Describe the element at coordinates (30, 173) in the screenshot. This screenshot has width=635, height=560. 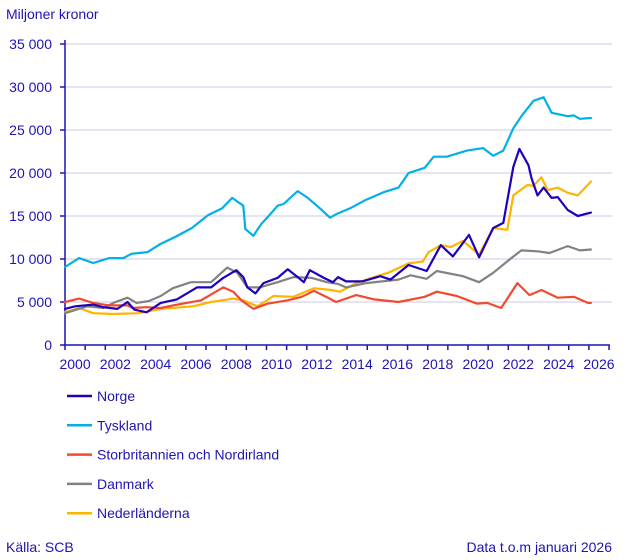
I see `y-tick-label: 20 000` at that location.